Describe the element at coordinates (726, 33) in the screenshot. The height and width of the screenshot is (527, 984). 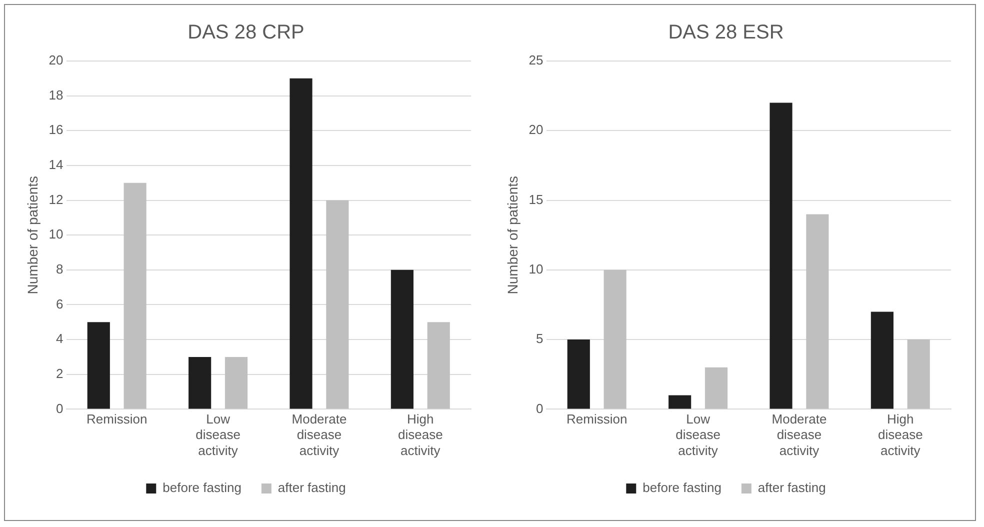
I see `chart-title: DAS 28 ESR` at that location.